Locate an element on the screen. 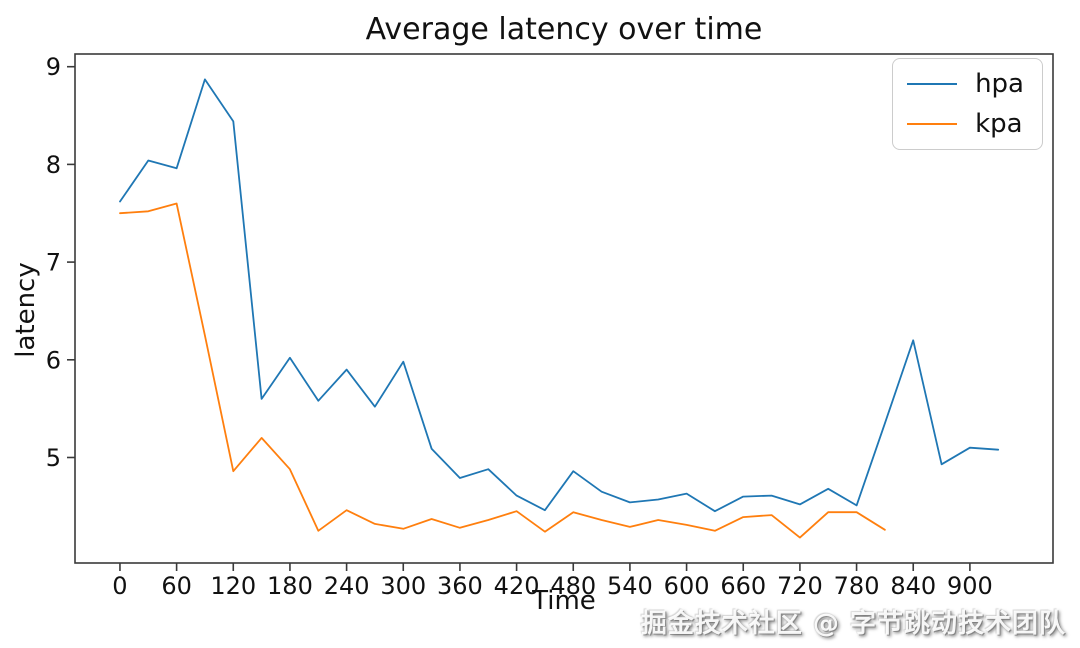 The width and height of the screenshot is (1080, 648). chart-title: Average latency over time is located at coordinates (564, 29).